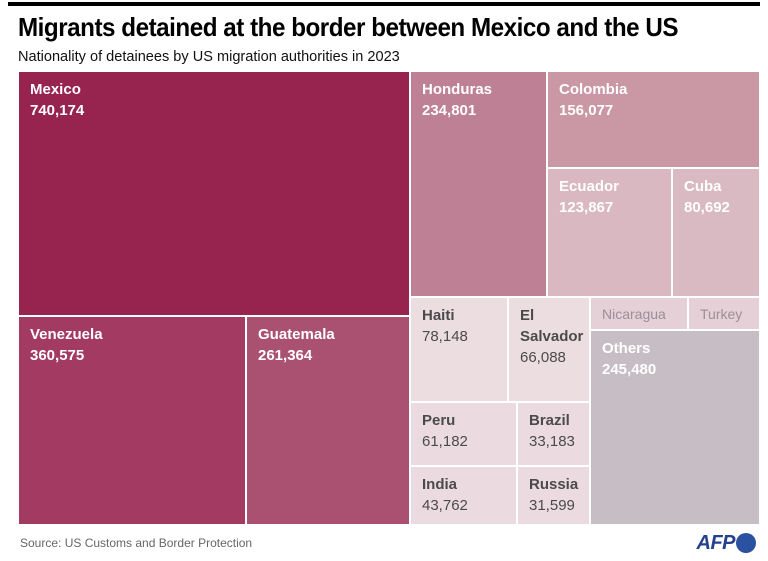 The image size is (768, 561). Describe the element at coordinates (586, 110) in the screenshot. I see `cell-value-label: 156,077` at that location.